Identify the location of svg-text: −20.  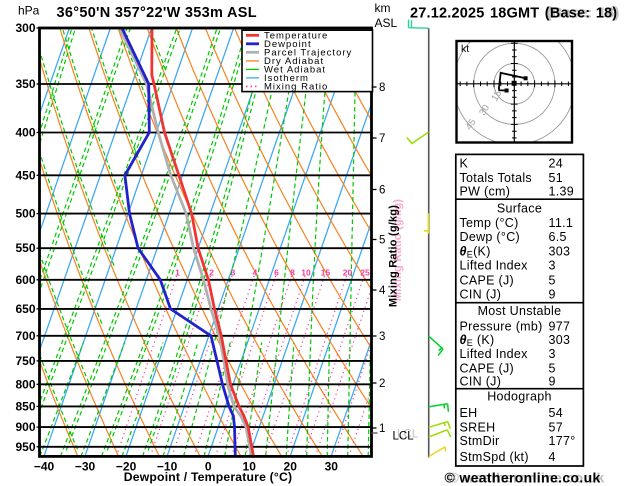
(126, 467).